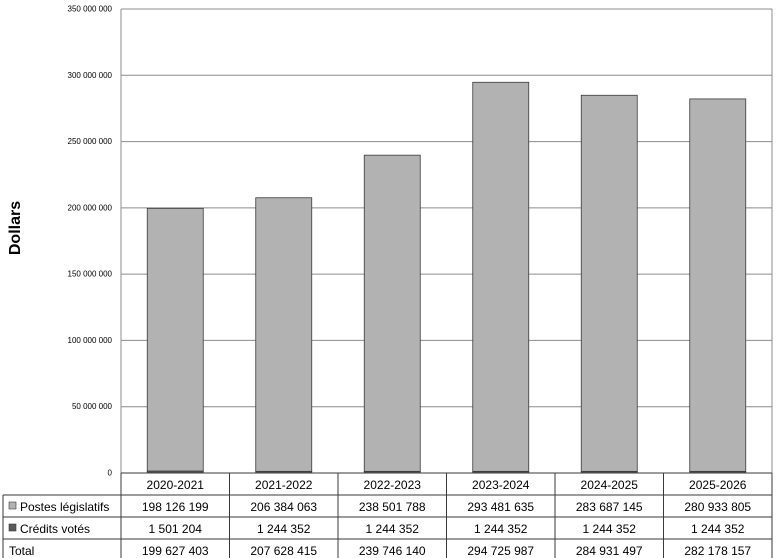  What do you see at coordinates (609, 507) in the screenshot?
I see `data-table-value: 283 687 145` at bounding box center [609, 507].